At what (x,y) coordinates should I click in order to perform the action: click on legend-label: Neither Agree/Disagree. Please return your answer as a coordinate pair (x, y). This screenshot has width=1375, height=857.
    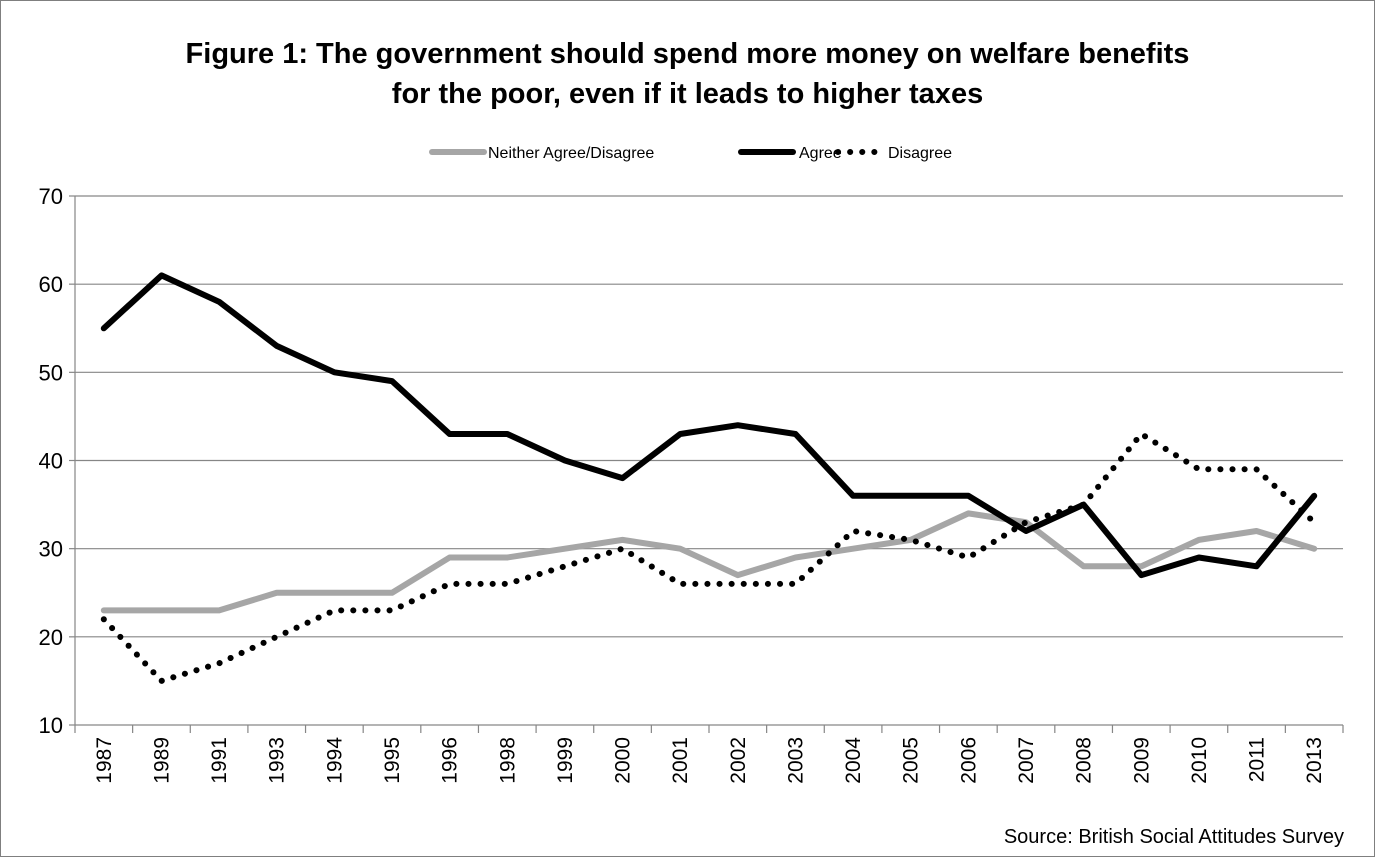
    Looking at the image, I should click on (571, 153).